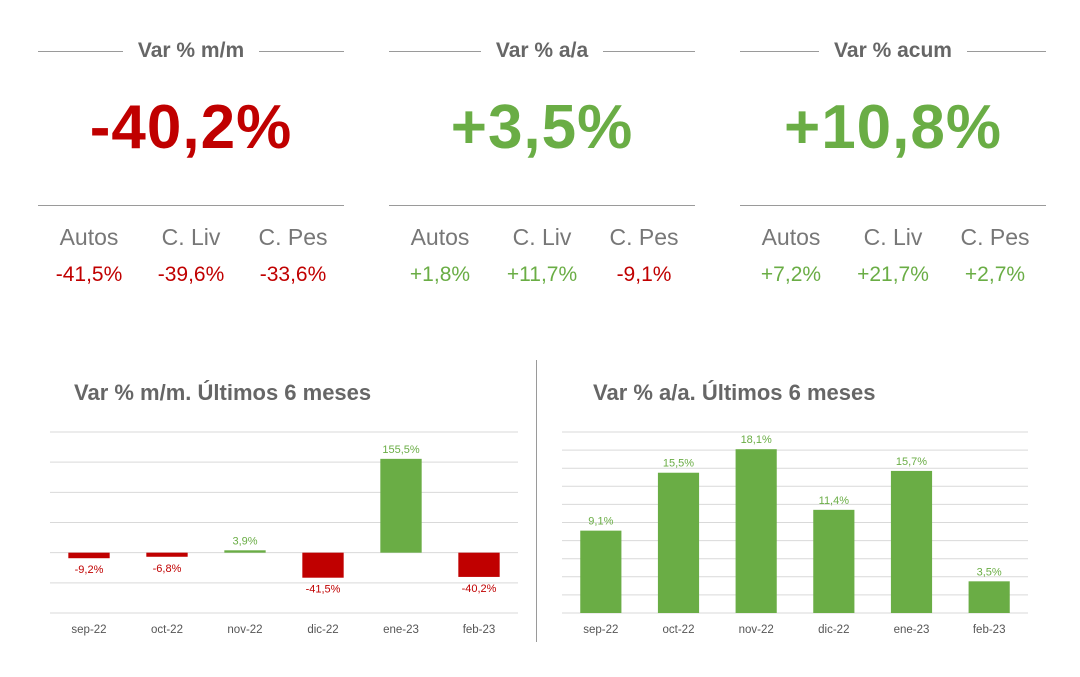 This screenshot has height=677, width=1080. I want to click on data-label-ene-23: 15,7%, so click(911, 462).